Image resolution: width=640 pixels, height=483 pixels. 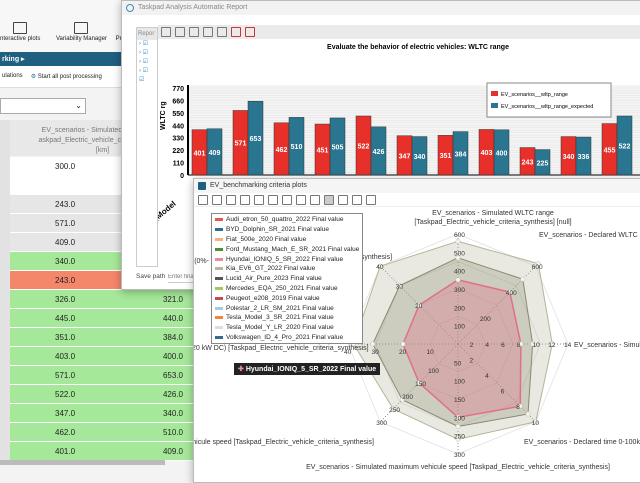 What do you see at coordinates (459, 272) in the screenshot?
I see `radar-tick-label: 400` at bounding box center [459, 272].